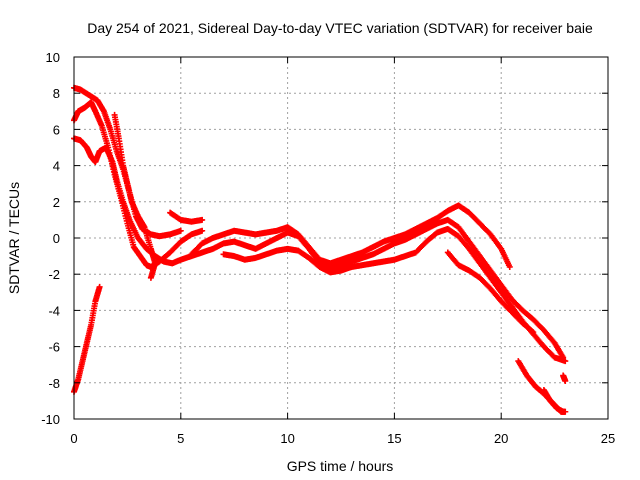 Image resolution: width=640 pixels, height=480 pixels. What do you see at coordinates (180, 438) in the screenshot?
I see `x-tick-label: 5` at bounding box center [180, 438].